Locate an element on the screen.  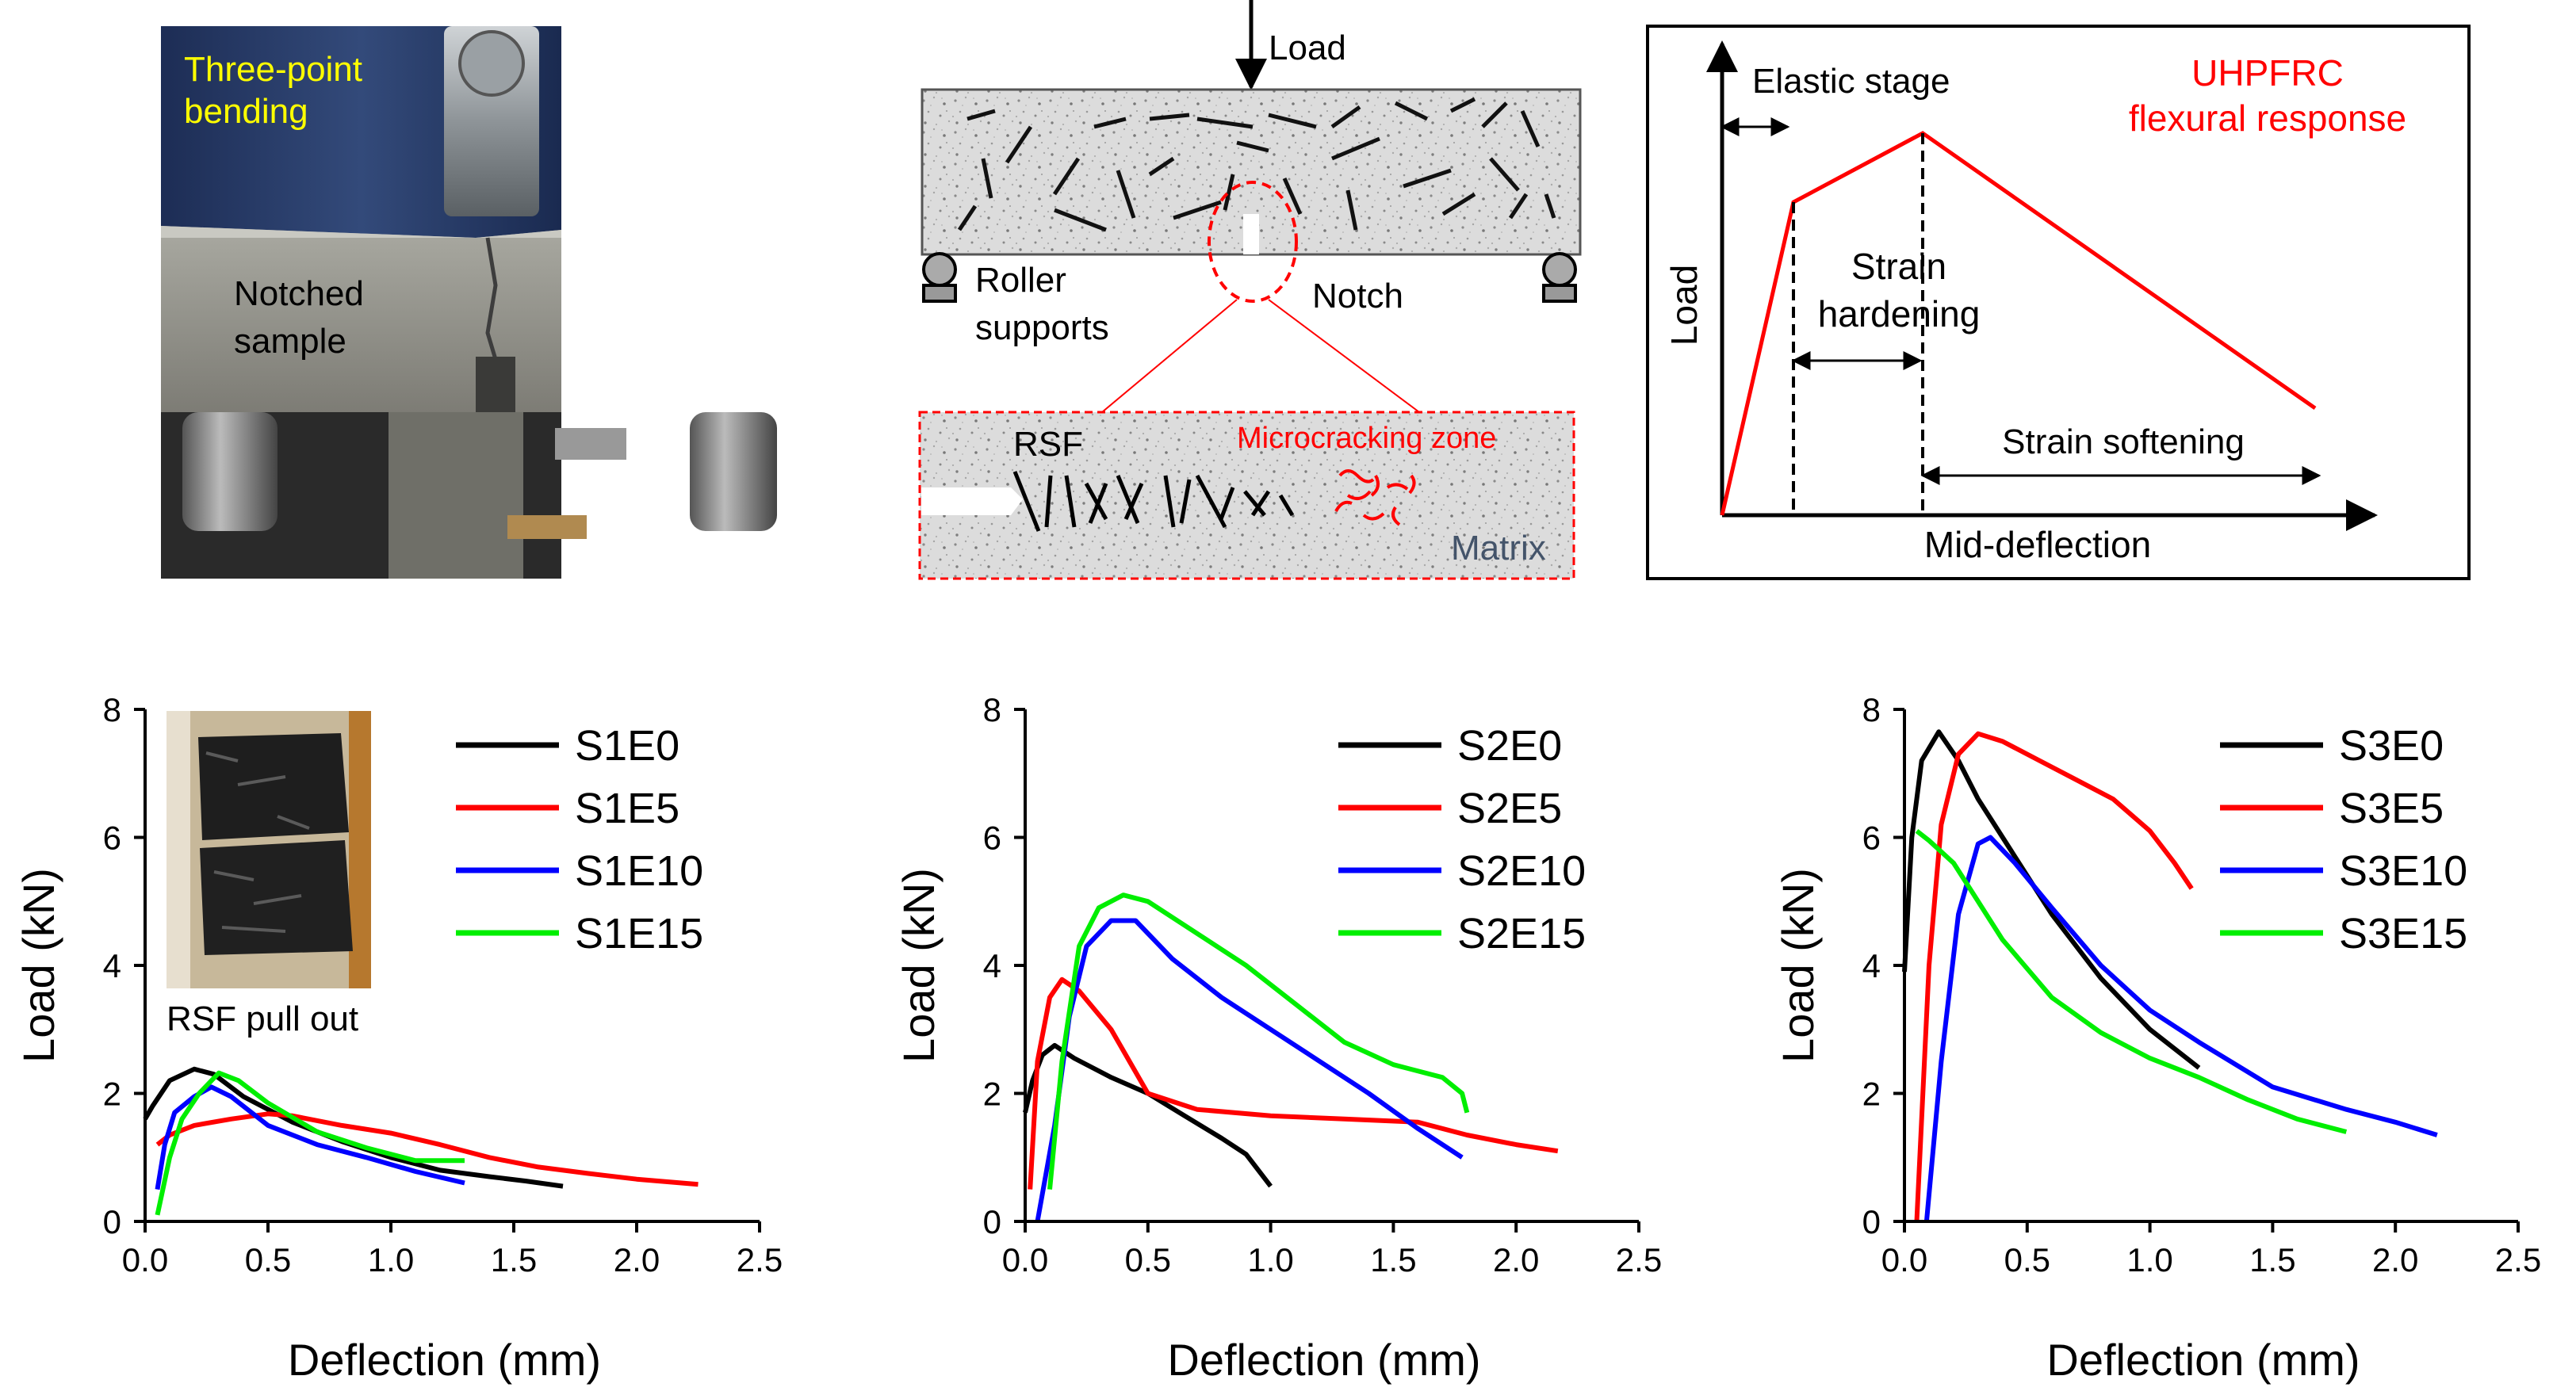
series-line-s1e0 is located at coordinates (353, 1127).